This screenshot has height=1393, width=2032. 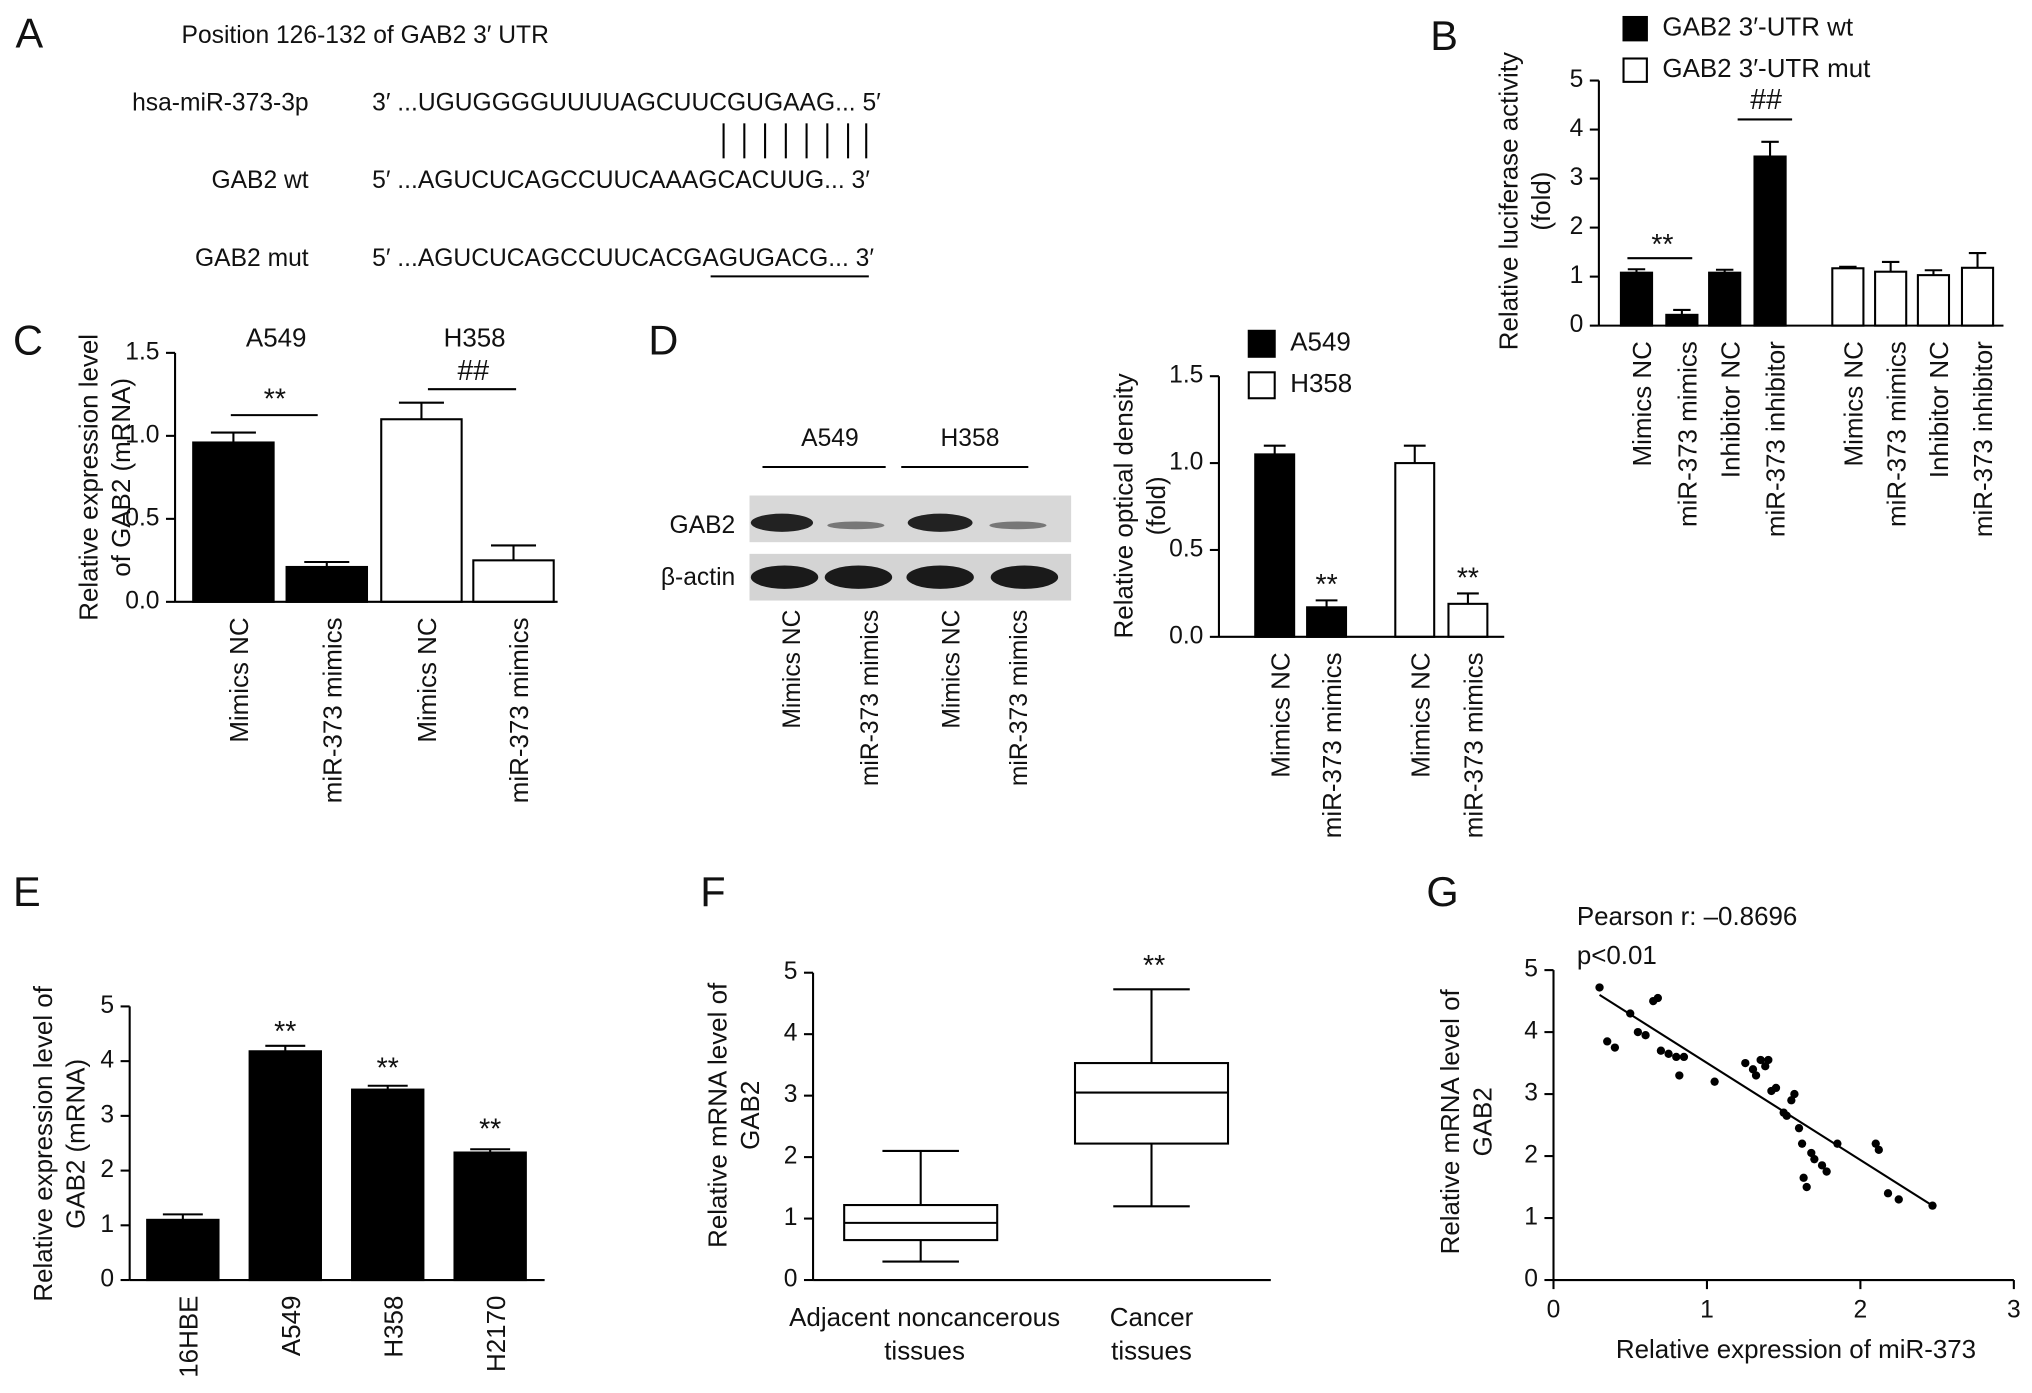 I want to click on y-axis-label: GAB2, so click(x=1484, y=1121).